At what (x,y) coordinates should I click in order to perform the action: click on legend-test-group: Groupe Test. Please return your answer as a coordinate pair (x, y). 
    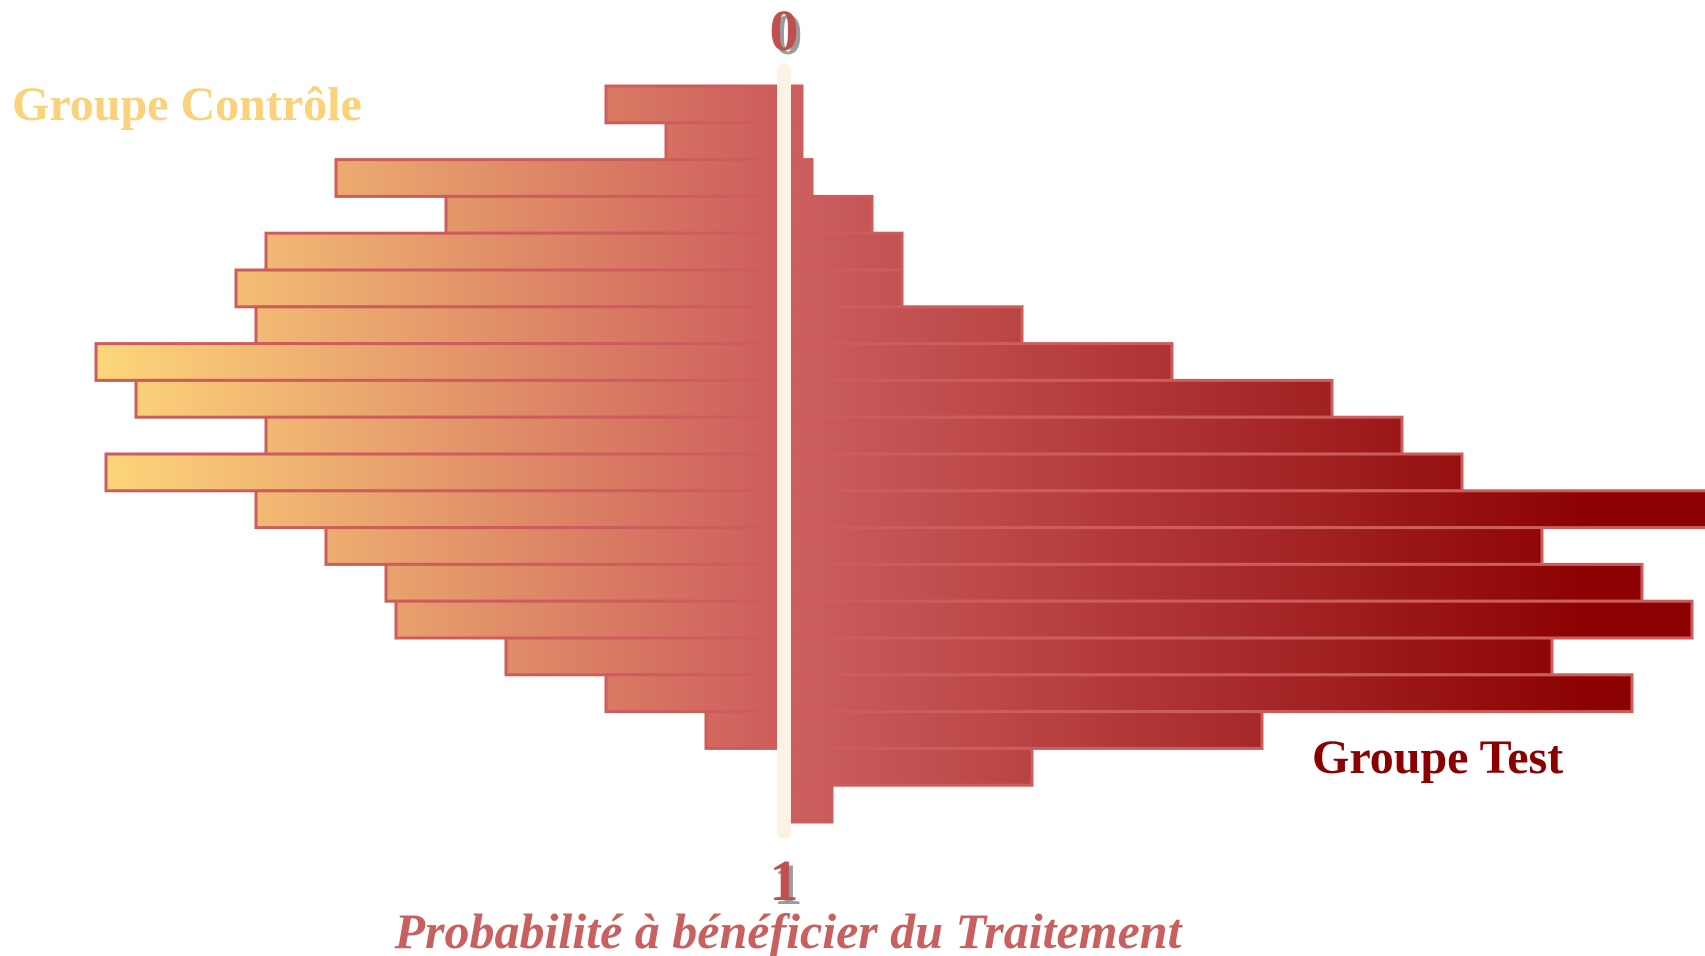
    Looking at the image, I should click on (1437, 757).